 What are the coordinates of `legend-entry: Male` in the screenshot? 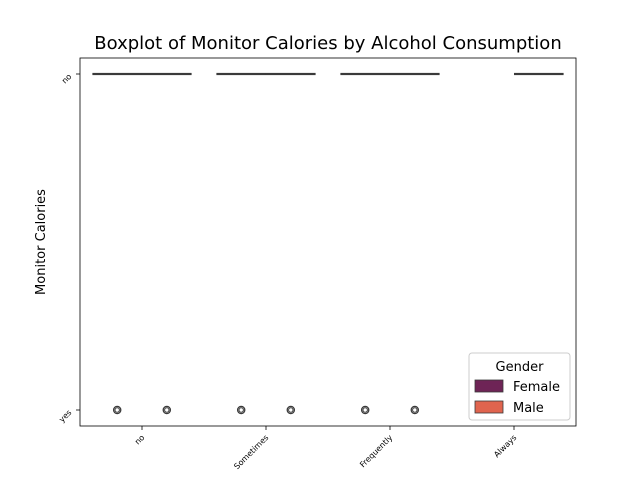 It's located at (528, 408).